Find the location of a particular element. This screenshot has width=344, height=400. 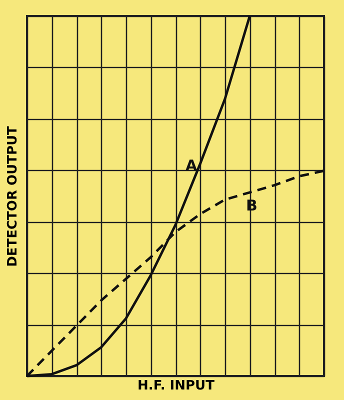

y-axis-title: DETECTOR OUTPUT is located at coordinates (13, 196).